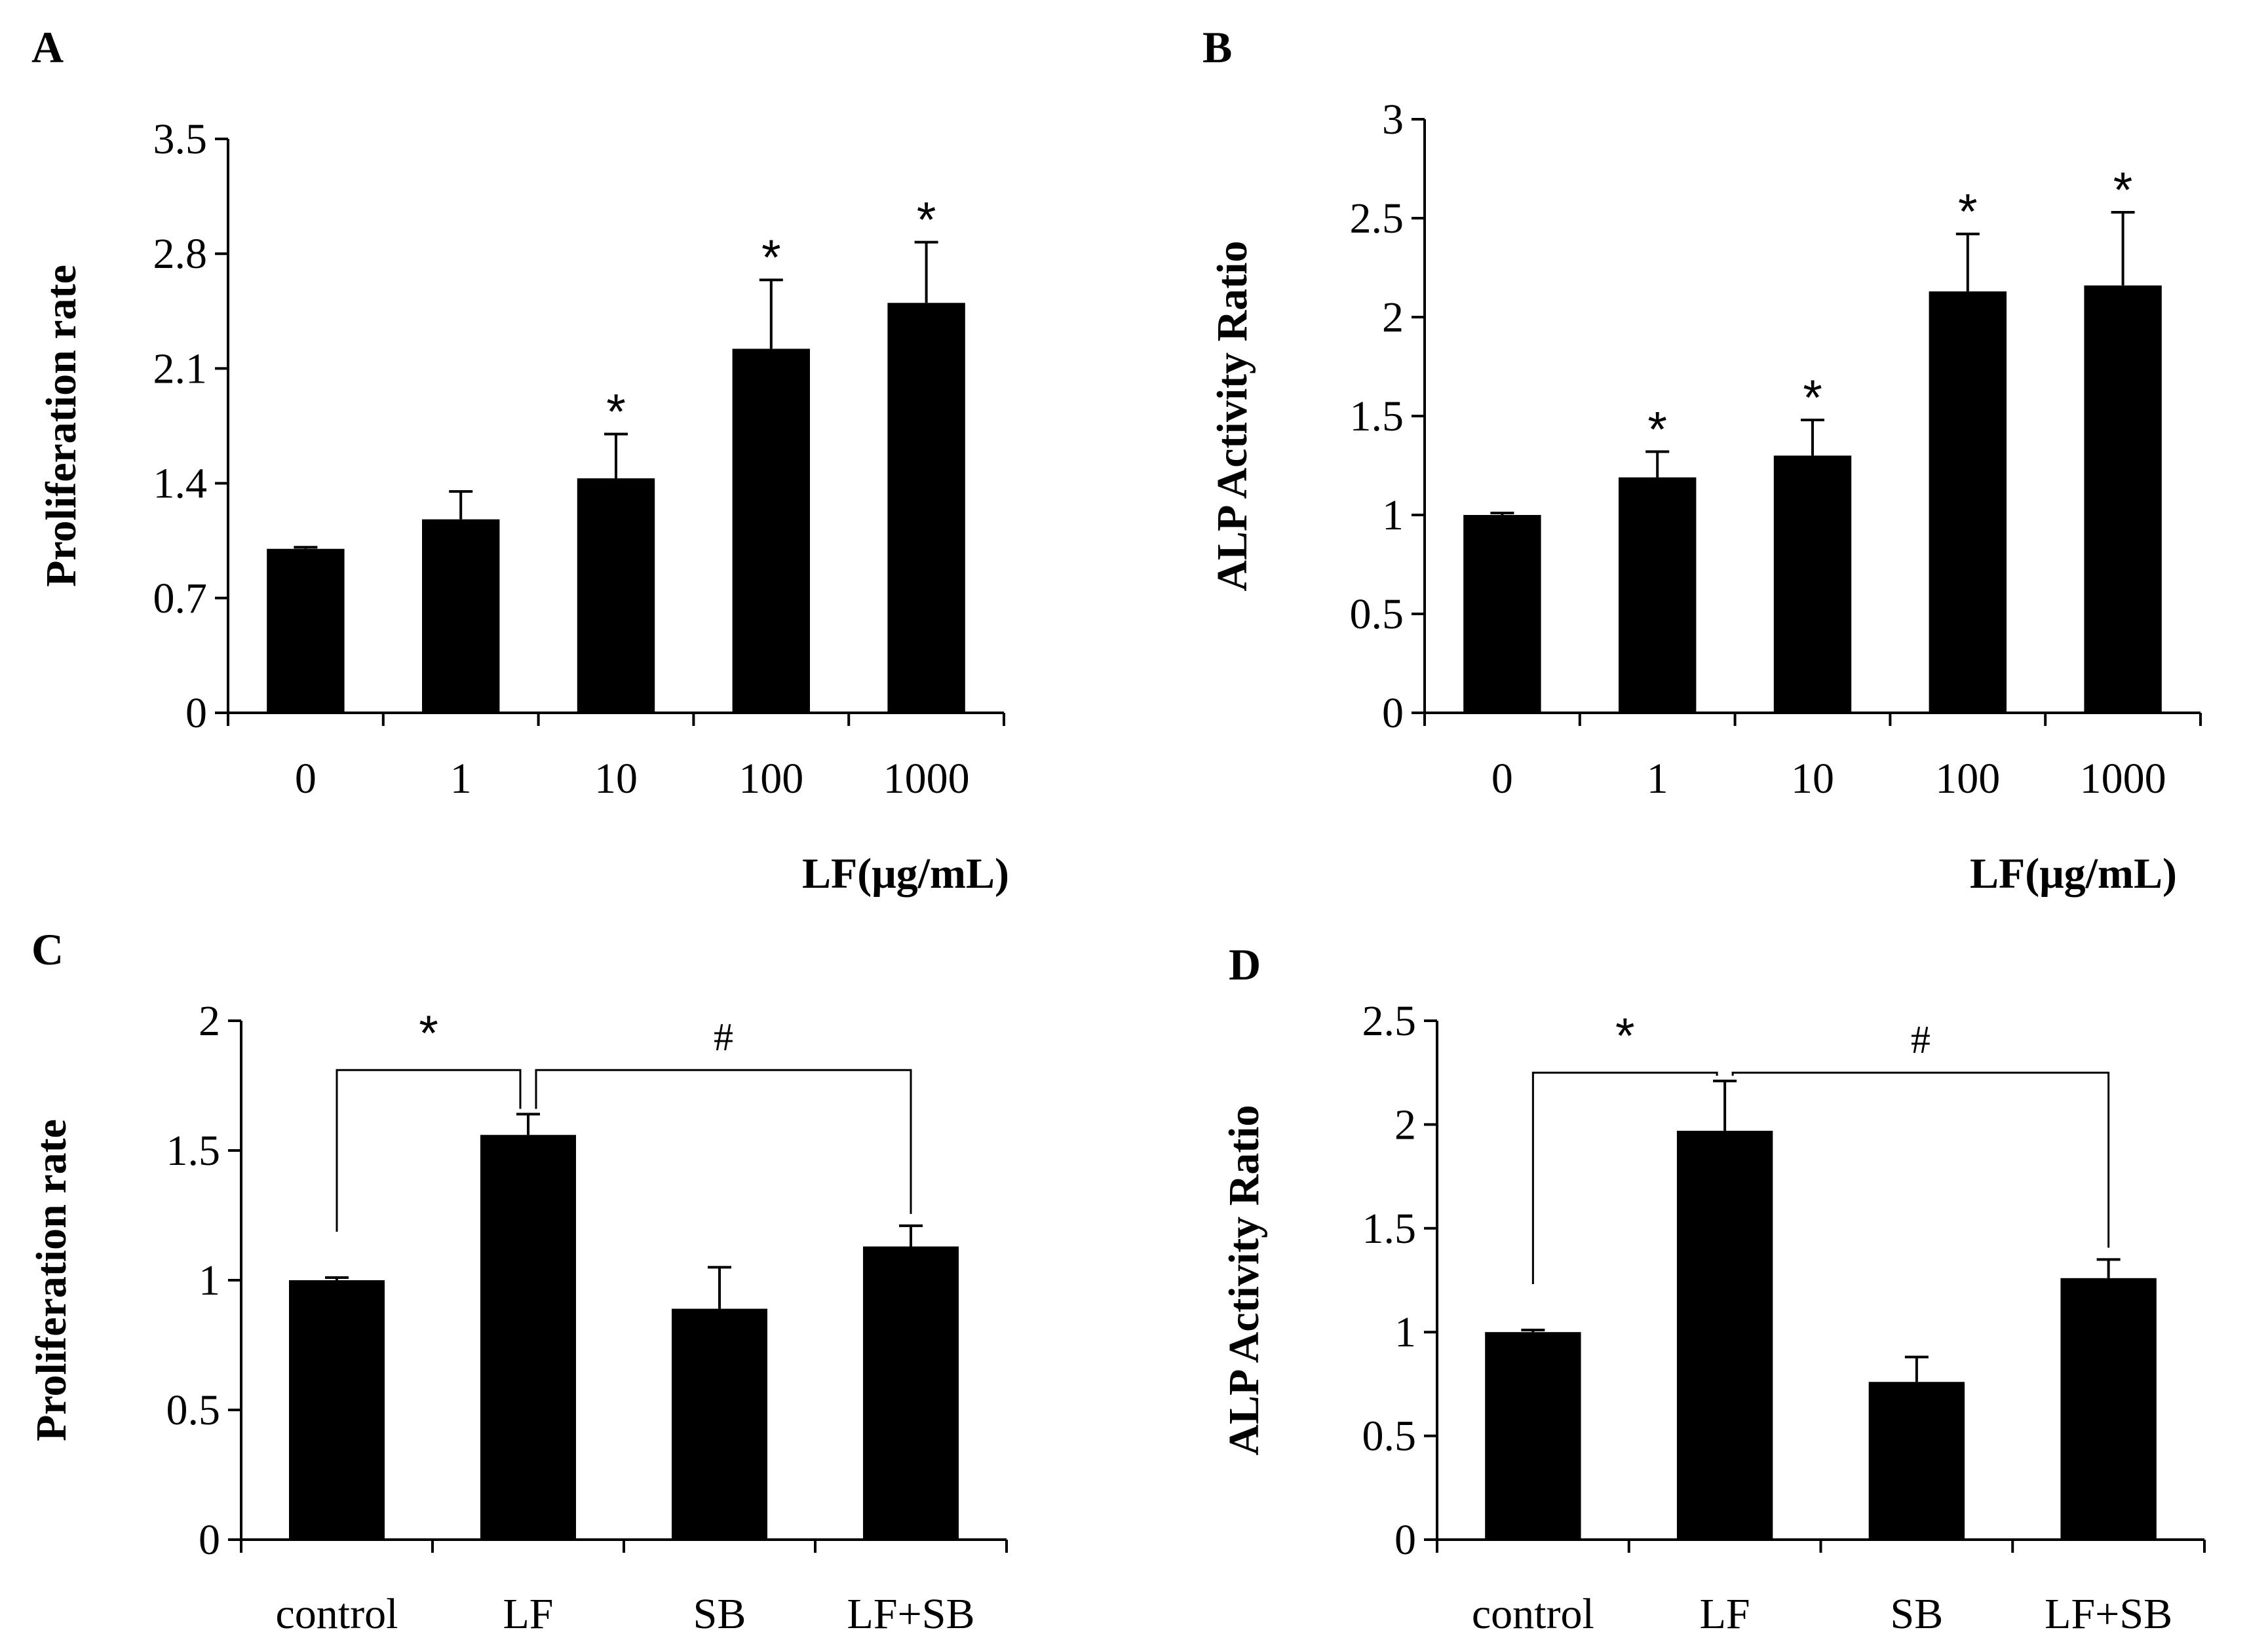  What do you see at coordinates (181, 139) in the screenshot?
I see `y-tick-label: 3.5` at bounding box center [181, 139].